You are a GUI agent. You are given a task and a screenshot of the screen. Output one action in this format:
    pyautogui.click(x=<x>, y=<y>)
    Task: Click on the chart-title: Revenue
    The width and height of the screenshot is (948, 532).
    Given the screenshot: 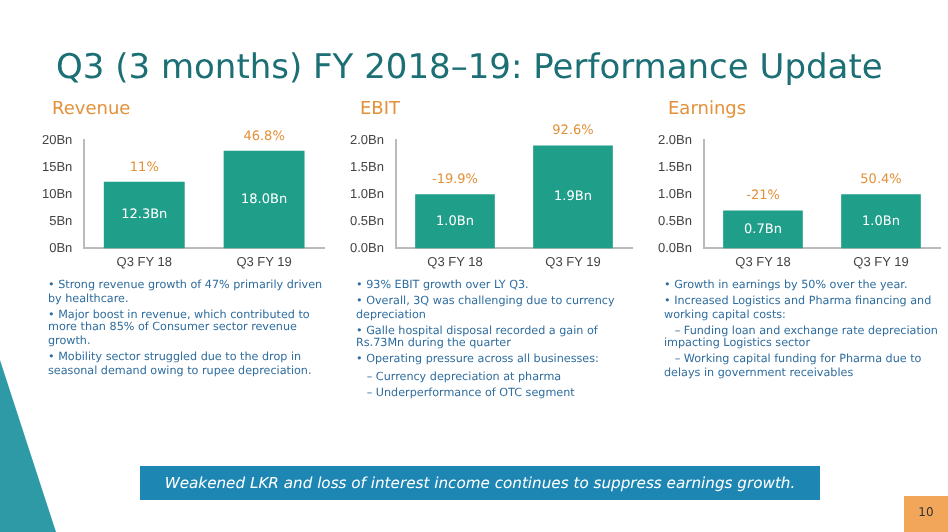 What is the action you would take?
    pyautogui.click(x=92, y=110)
    